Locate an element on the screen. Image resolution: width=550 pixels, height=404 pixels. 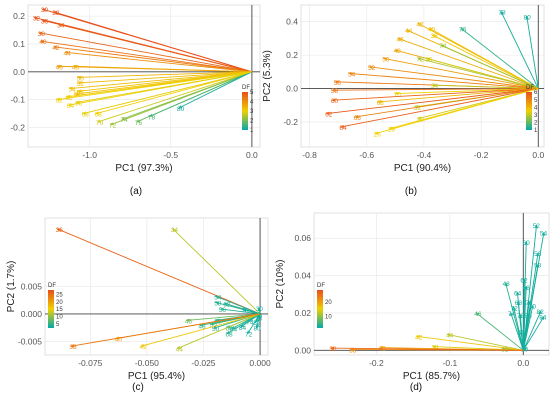
point-label: 34 is located at coordinates (61, 25).